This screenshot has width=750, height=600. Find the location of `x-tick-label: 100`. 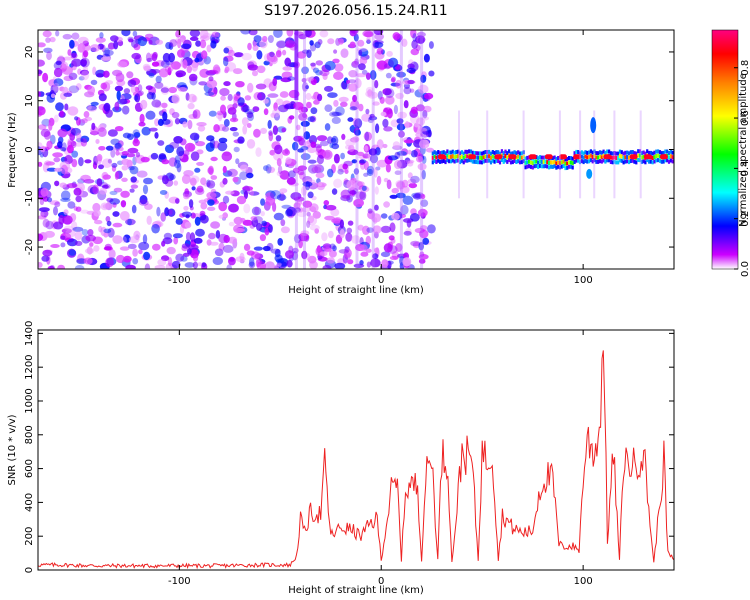

x-tick-label: 100 is located at coordinates (583, 581).